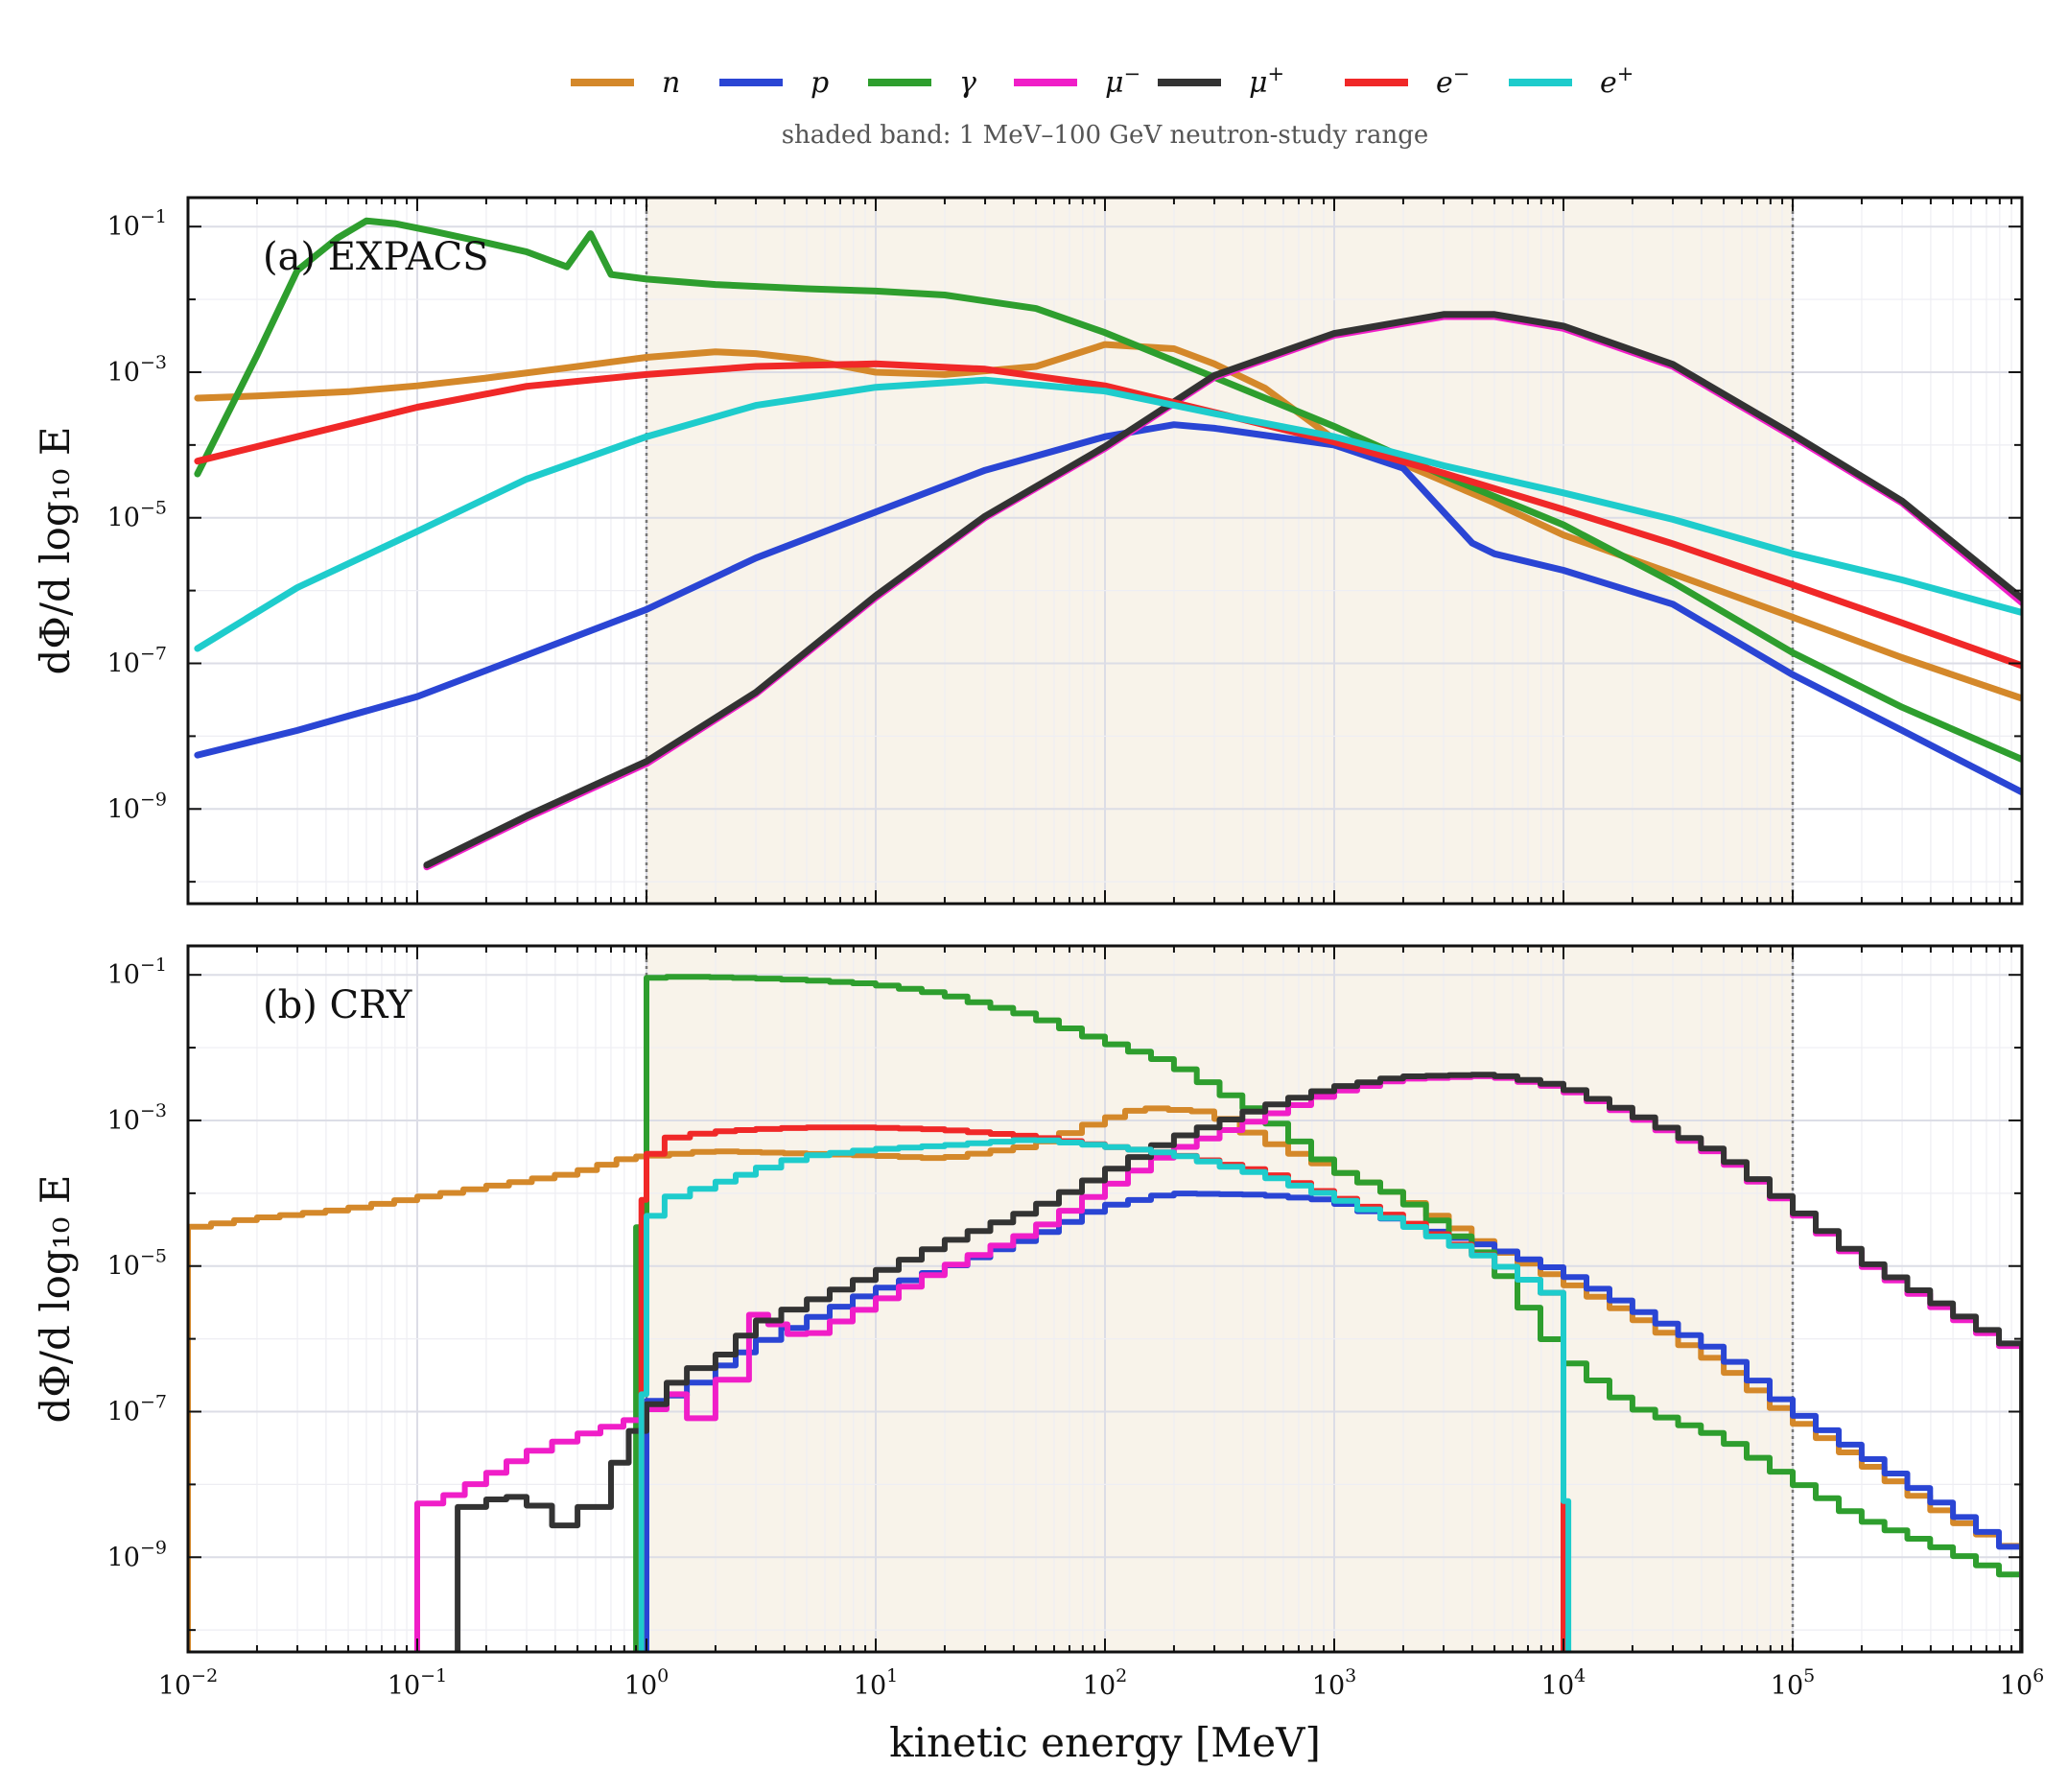 The width and height of the screenshot is (2068, 1792). I want to click on legend-label: μ−, so click(1122, 81).